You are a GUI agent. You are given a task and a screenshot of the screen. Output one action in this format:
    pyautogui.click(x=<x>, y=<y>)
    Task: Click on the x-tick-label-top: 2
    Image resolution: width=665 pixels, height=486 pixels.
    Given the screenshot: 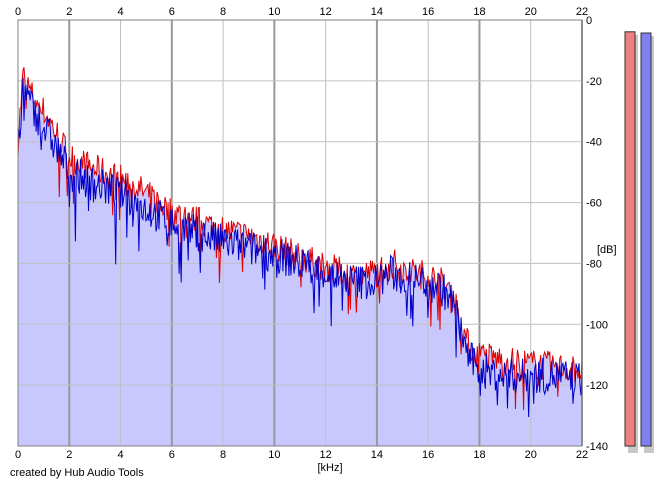 What is the action you would take?
    pyautogui.click(x=69, y=12)
    